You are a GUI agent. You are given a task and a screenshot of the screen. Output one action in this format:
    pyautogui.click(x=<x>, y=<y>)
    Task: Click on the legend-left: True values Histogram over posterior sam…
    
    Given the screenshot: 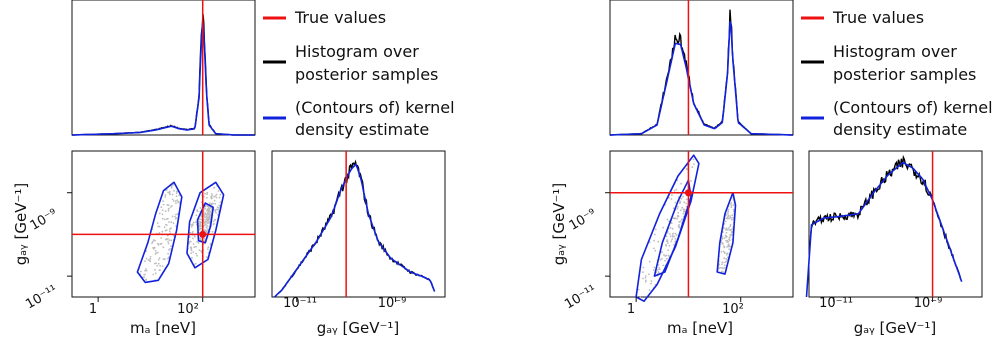 What is the action you would take?
    pyautogui.click(x=359, y=73)
    